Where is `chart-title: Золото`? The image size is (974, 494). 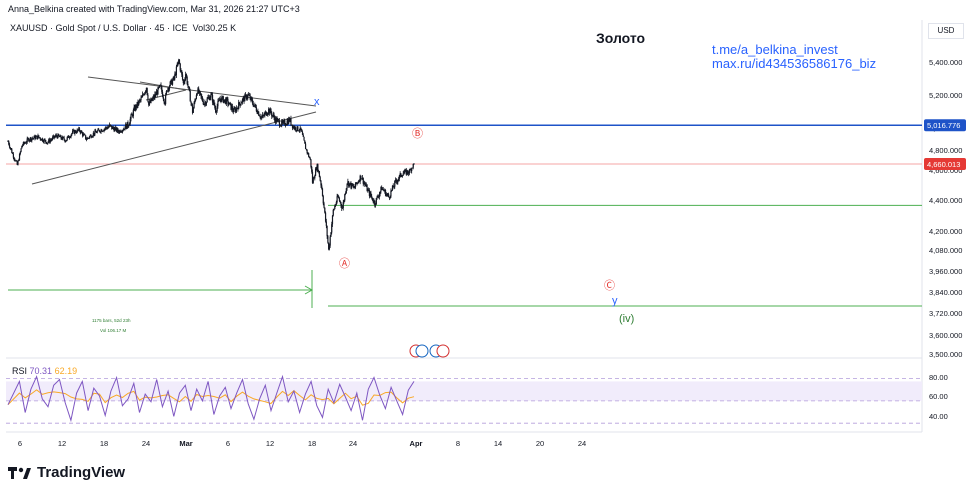 chart-title: Золото is located at coordinates (621, 38).